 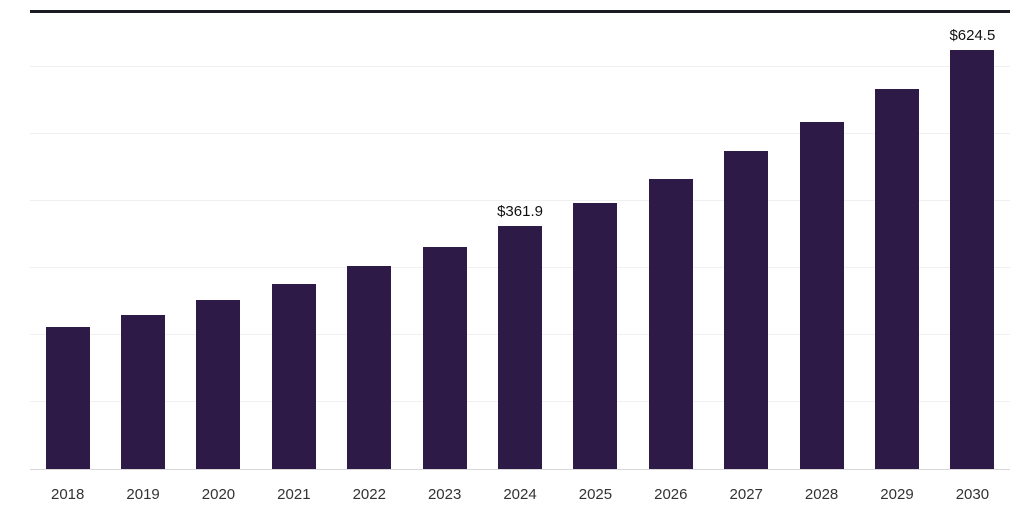 I want to click on bar-value-label-2024: $361.9, so click(x=520, y=212).